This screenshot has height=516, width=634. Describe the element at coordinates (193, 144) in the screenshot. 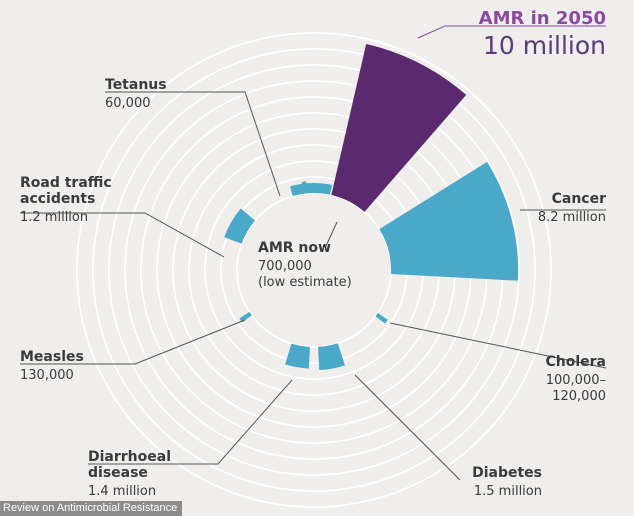

I see `leader-tetanus` at that location.